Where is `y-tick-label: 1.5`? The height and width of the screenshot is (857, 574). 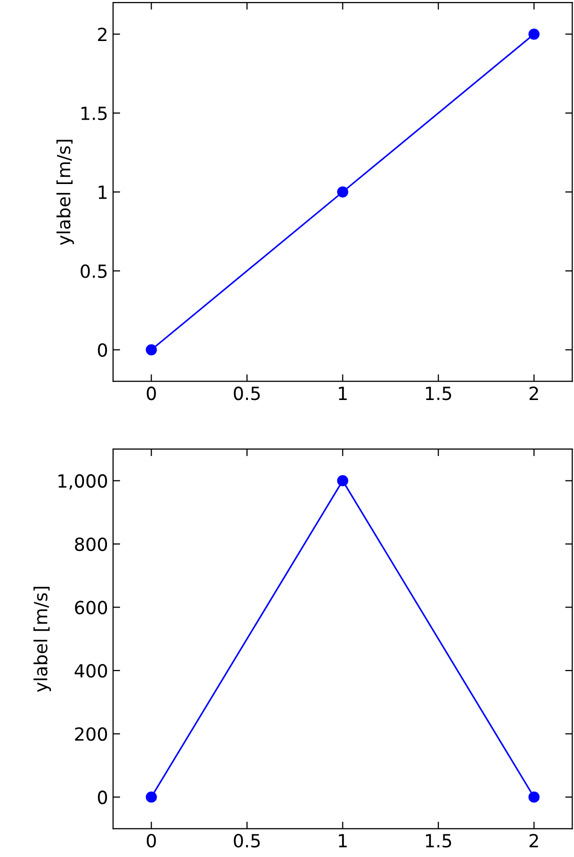 y-tick-label: 1.5 is located at coordinates (94, 113).